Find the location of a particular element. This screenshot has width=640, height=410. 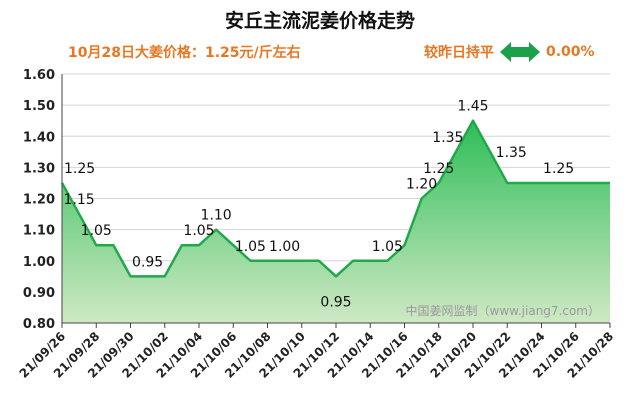

y-tick-label: 1.30 is located at coordinates (39, 168).